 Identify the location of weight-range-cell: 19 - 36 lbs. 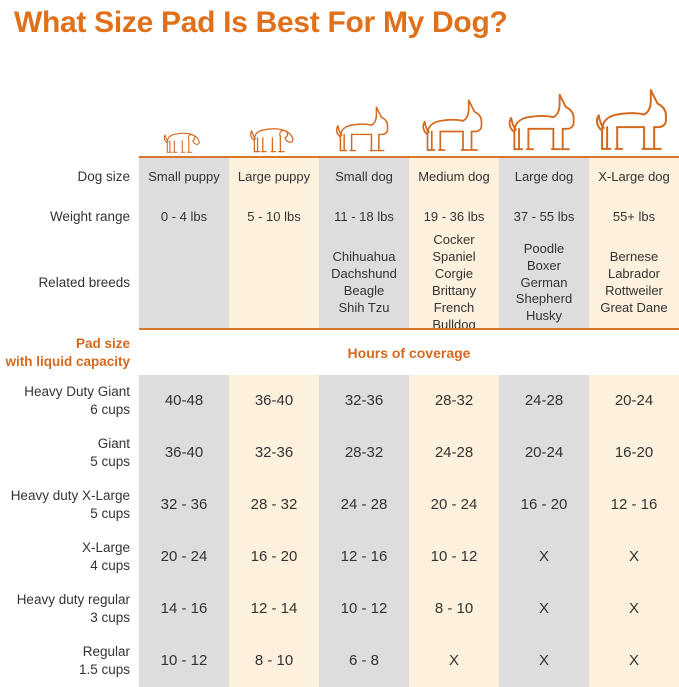
(454, 217).